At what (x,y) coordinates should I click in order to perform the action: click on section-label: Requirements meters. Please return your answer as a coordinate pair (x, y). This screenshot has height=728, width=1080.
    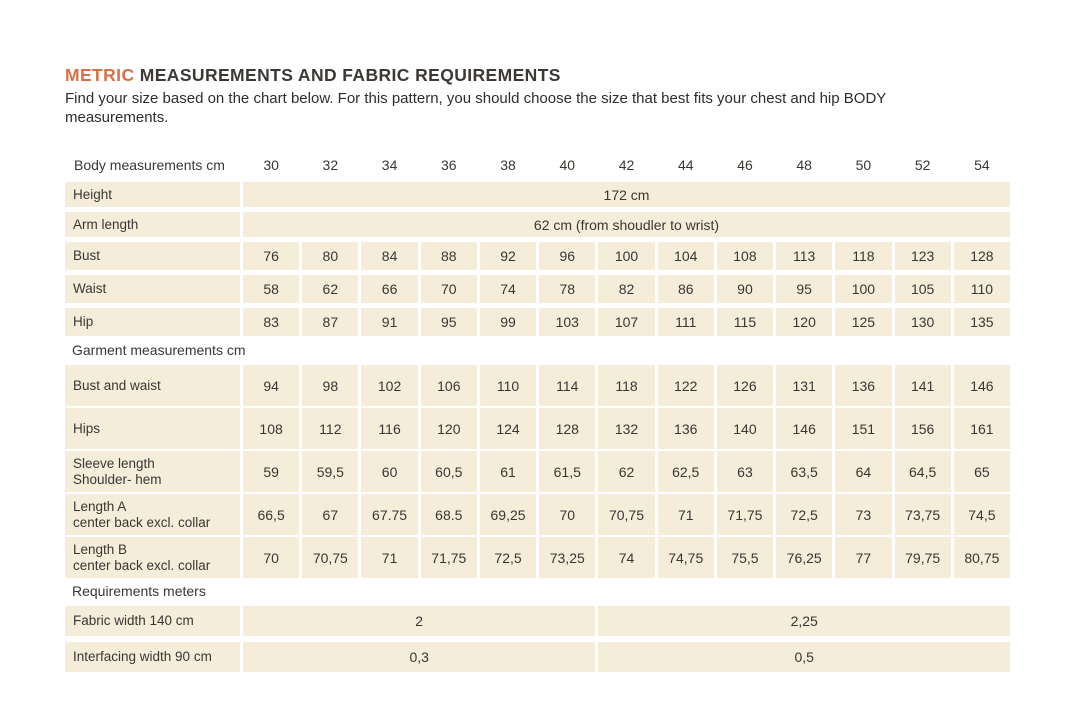
    Looking at the image, I should click on (139, 591).